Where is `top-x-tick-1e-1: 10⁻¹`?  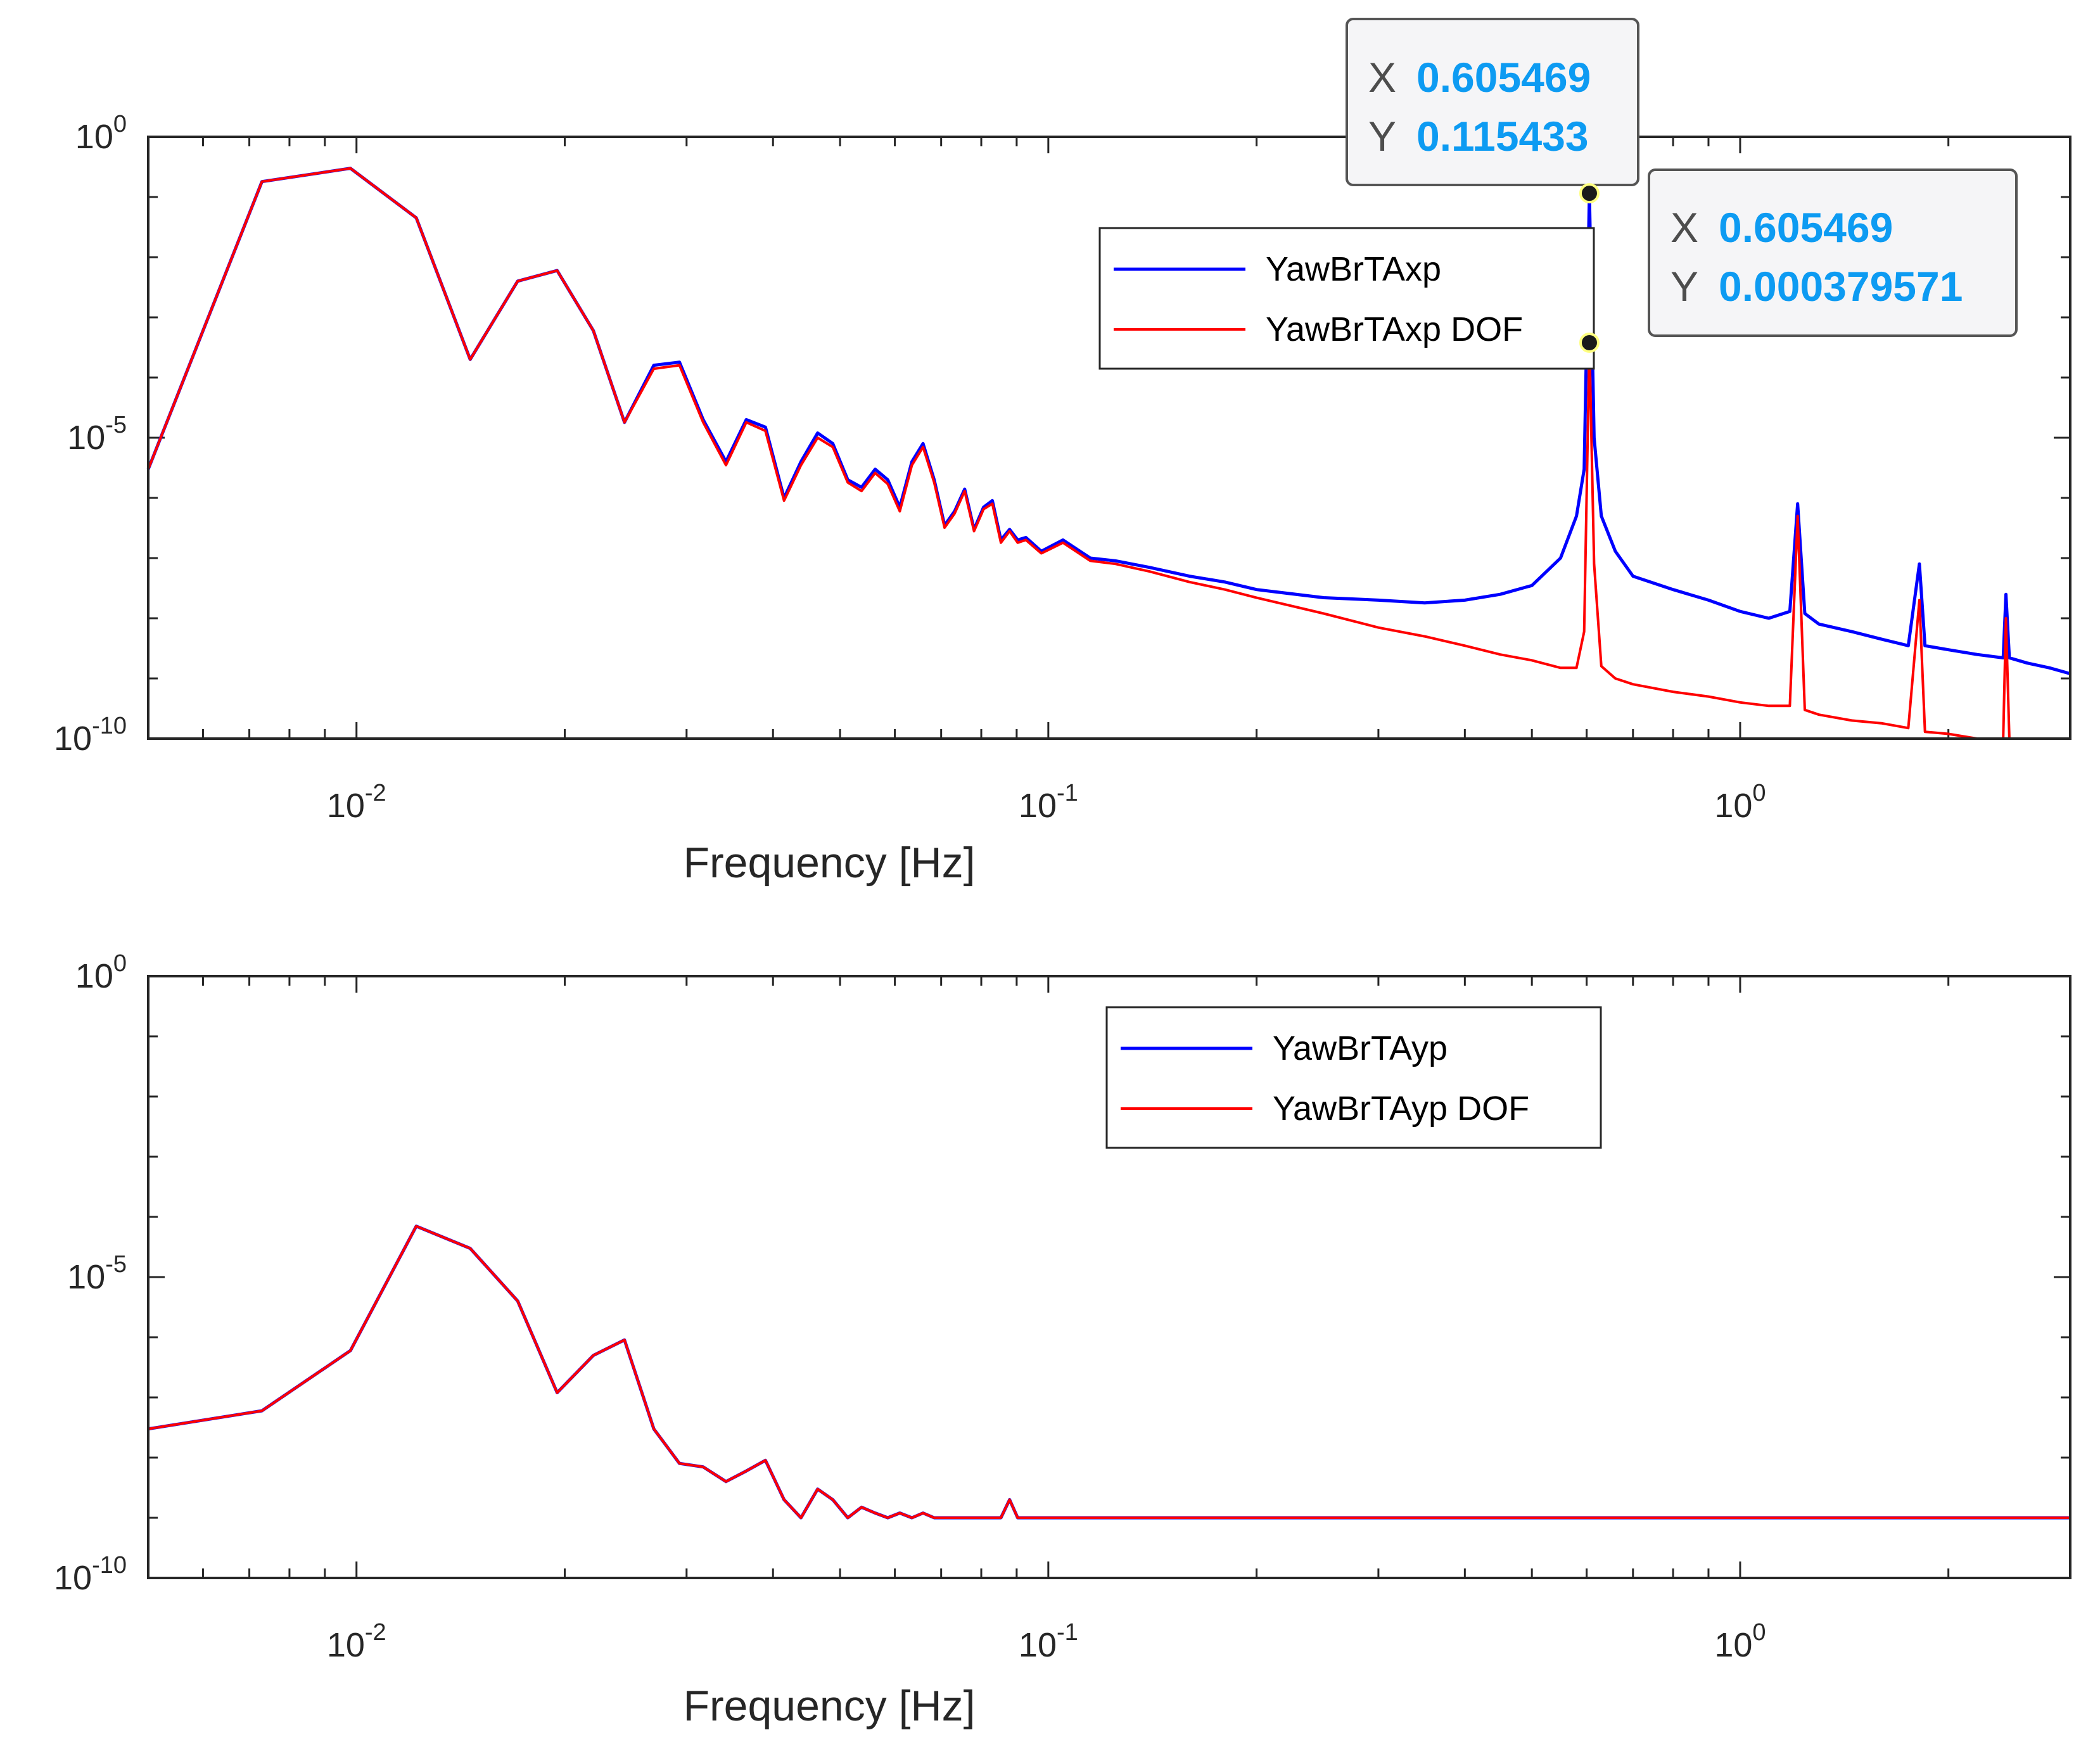 top-x-tick-1e-1: 10⁻¹ is located at coordinates (1048, 803).